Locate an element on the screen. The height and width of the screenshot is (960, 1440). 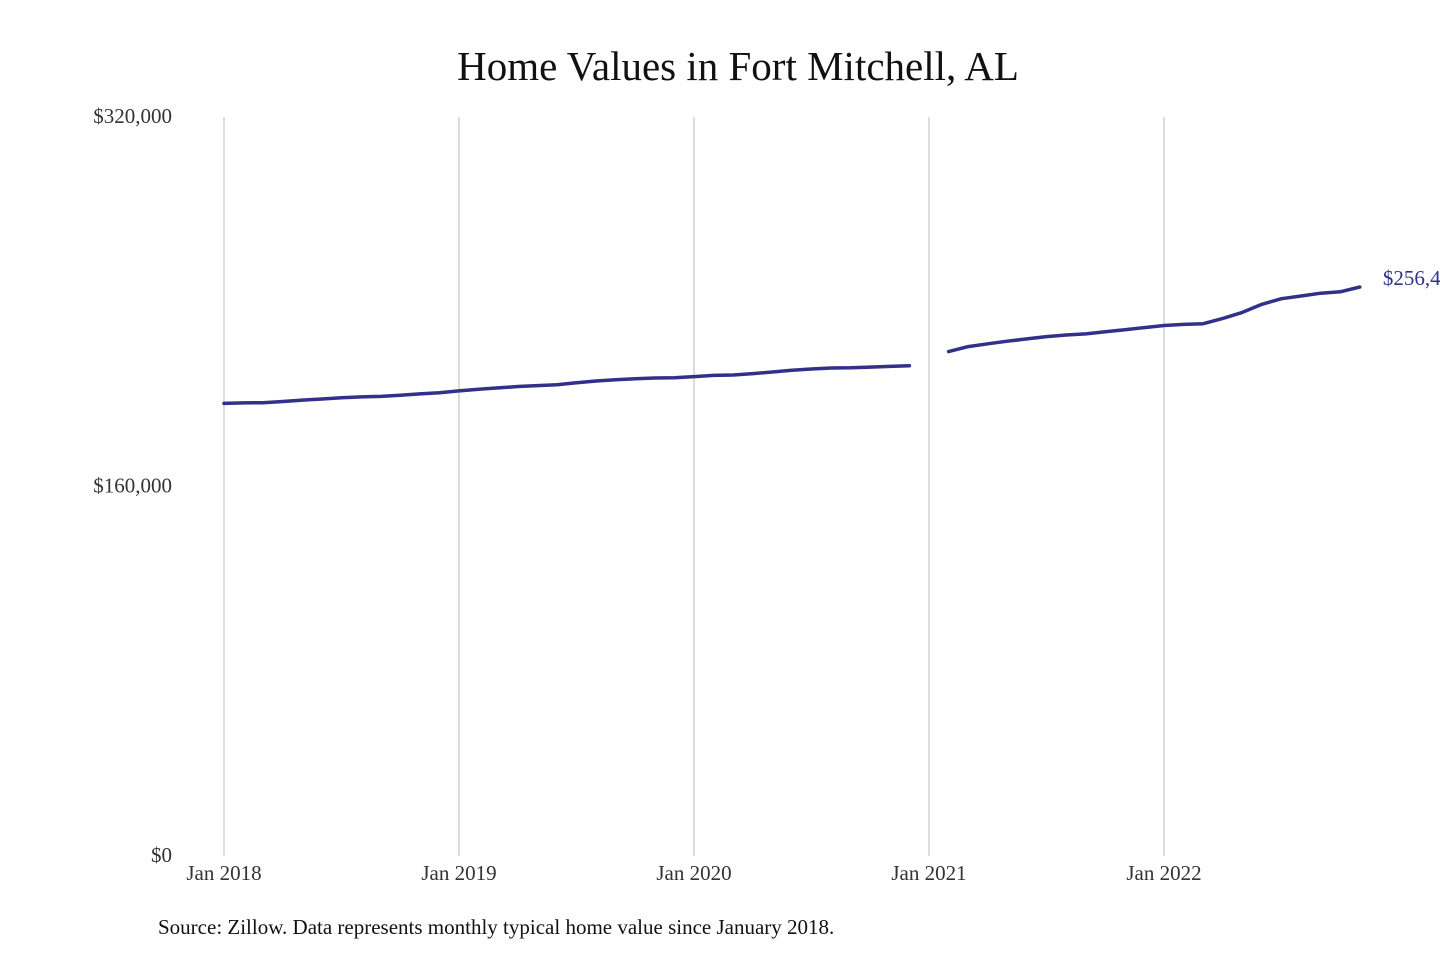
end-label-group: $256,422 is located at coordinates (1411, 278).